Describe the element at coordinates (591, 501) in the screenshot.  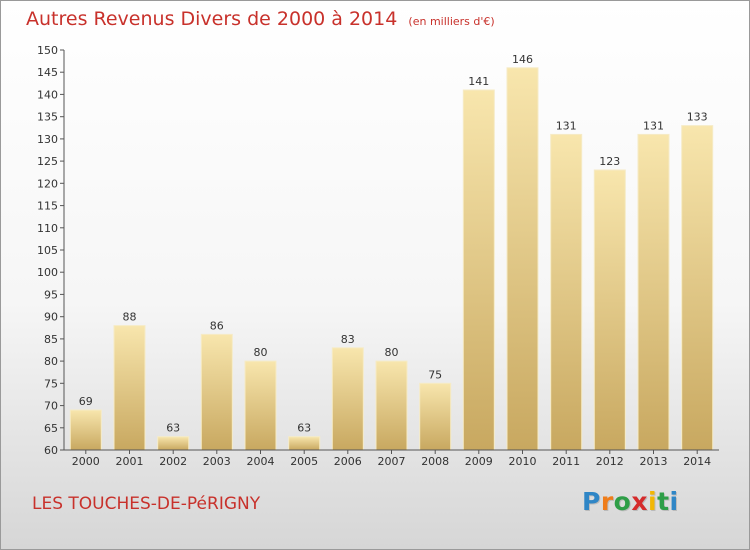
I see `logo-letter: P` at that location.